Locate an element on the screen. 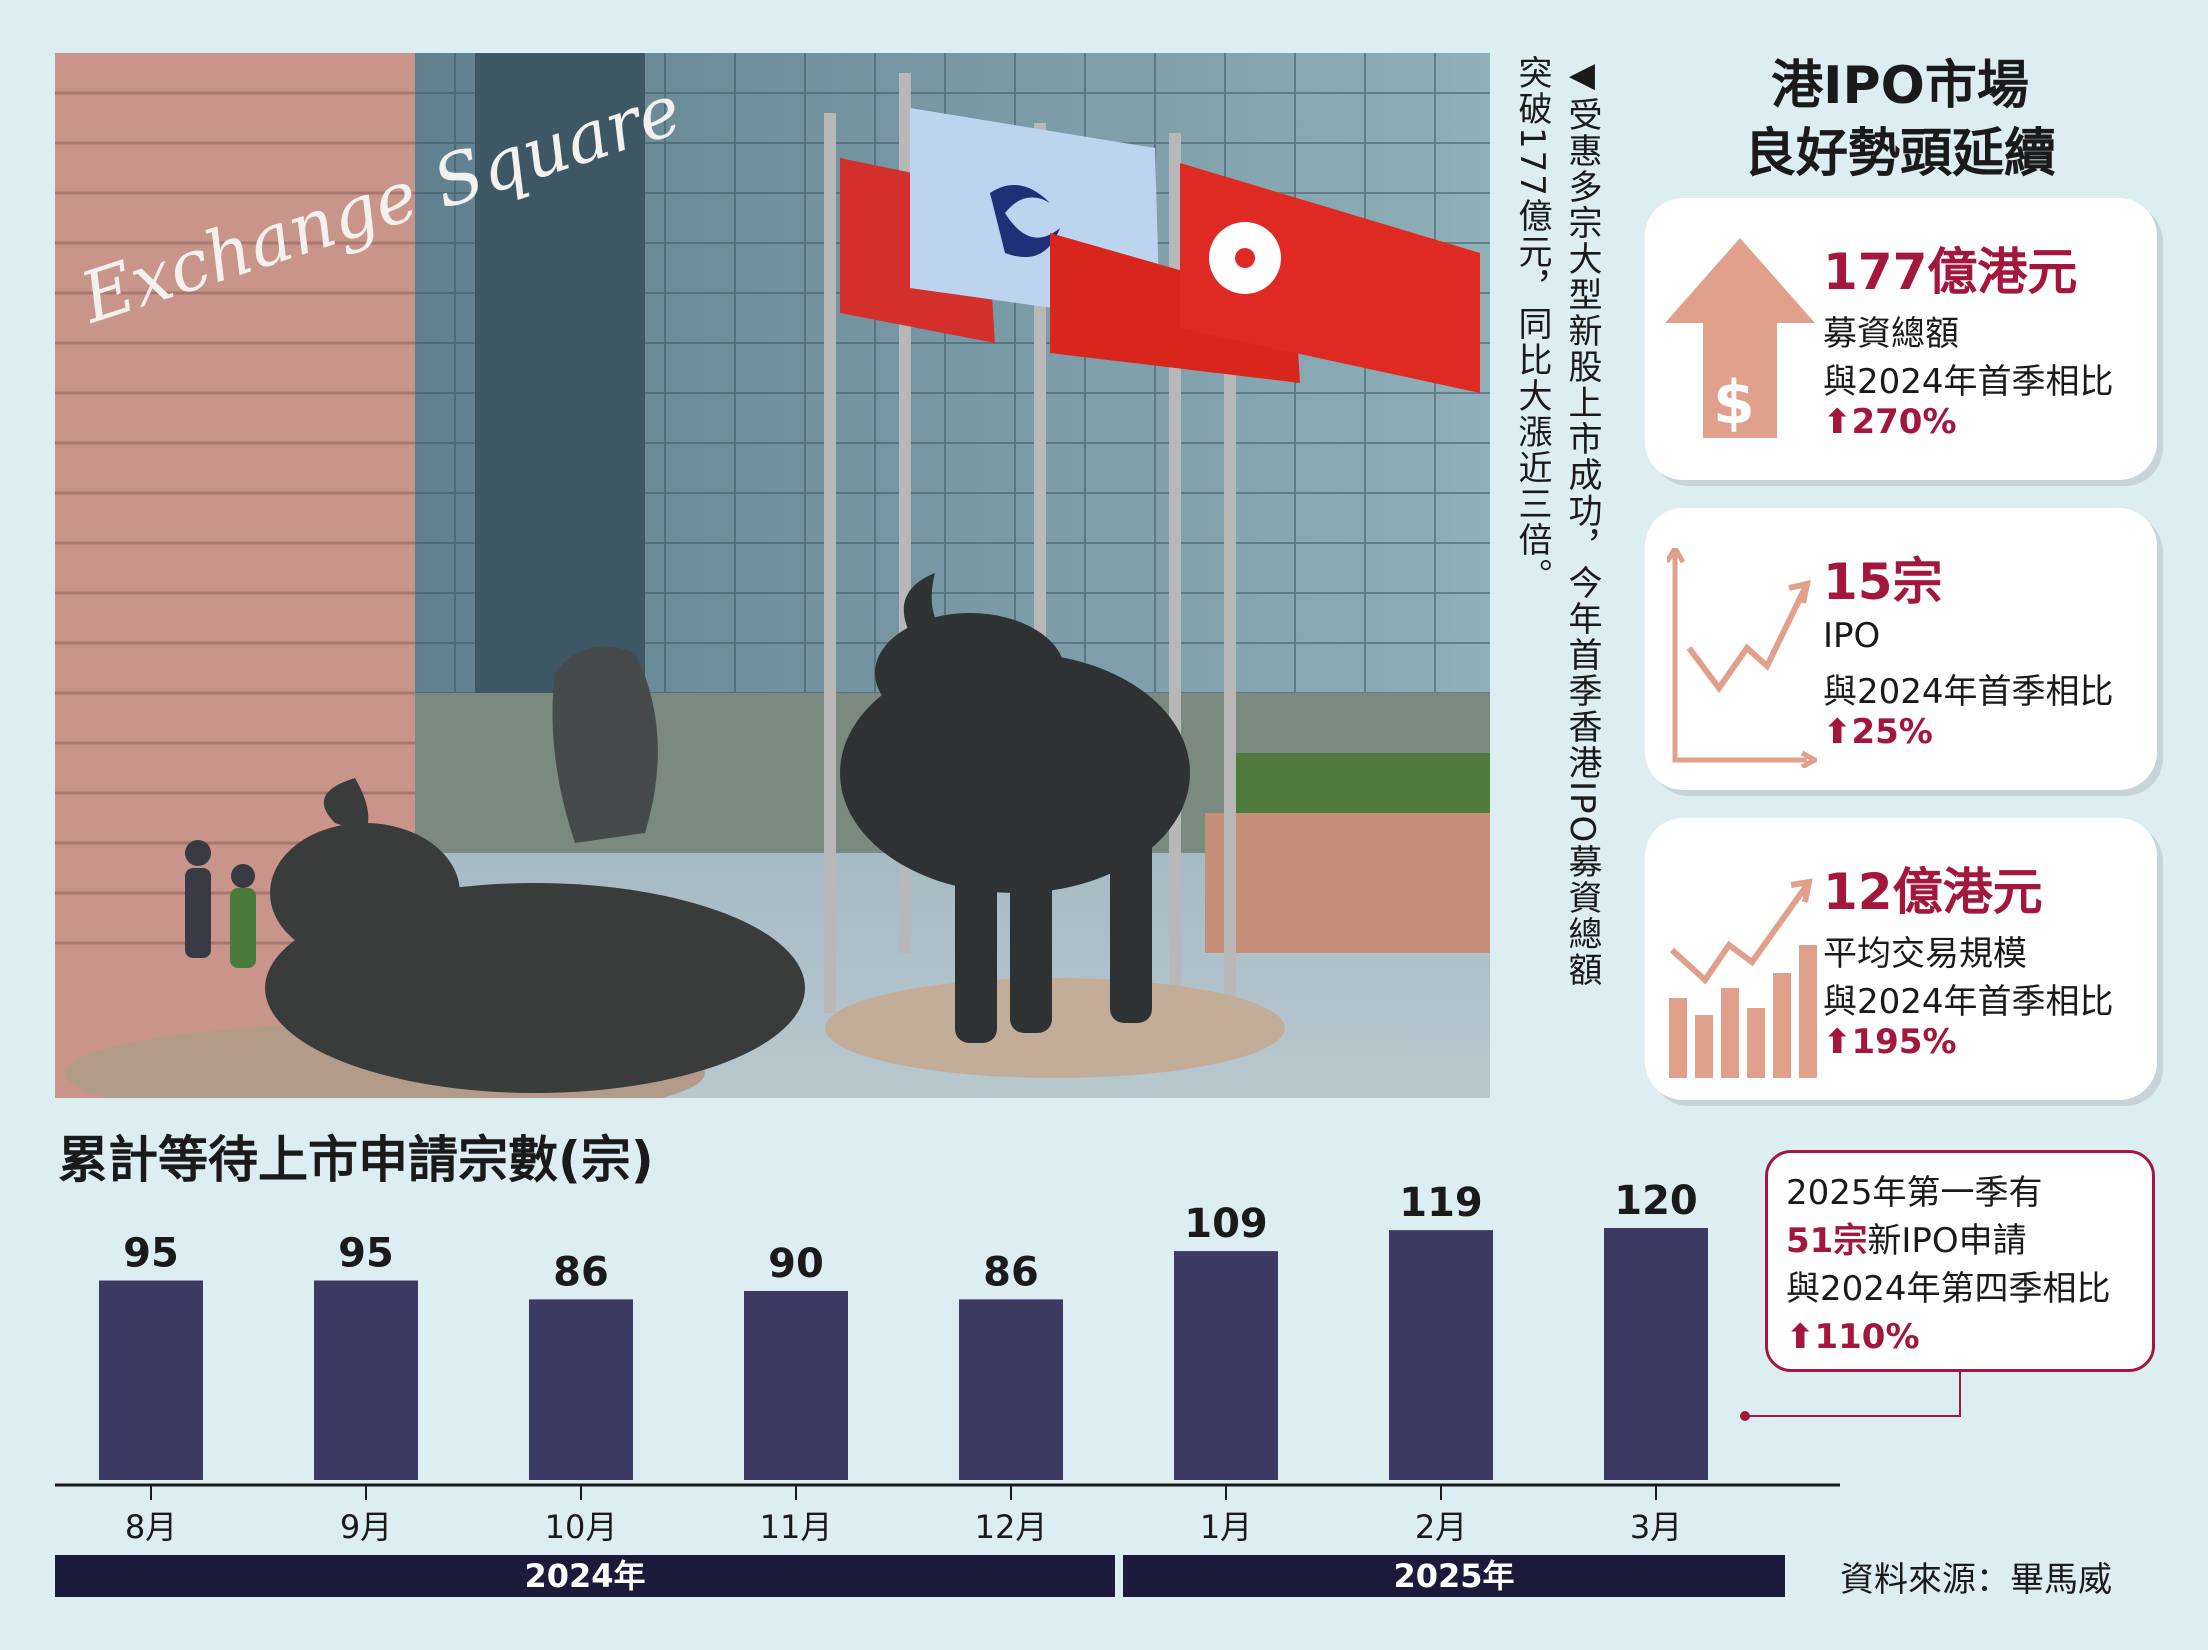 The width and height of the screenshot is (2208, 1650). chart-title: 累計等待上市申請宗數(宗) is located at coordinates (356, 1160).